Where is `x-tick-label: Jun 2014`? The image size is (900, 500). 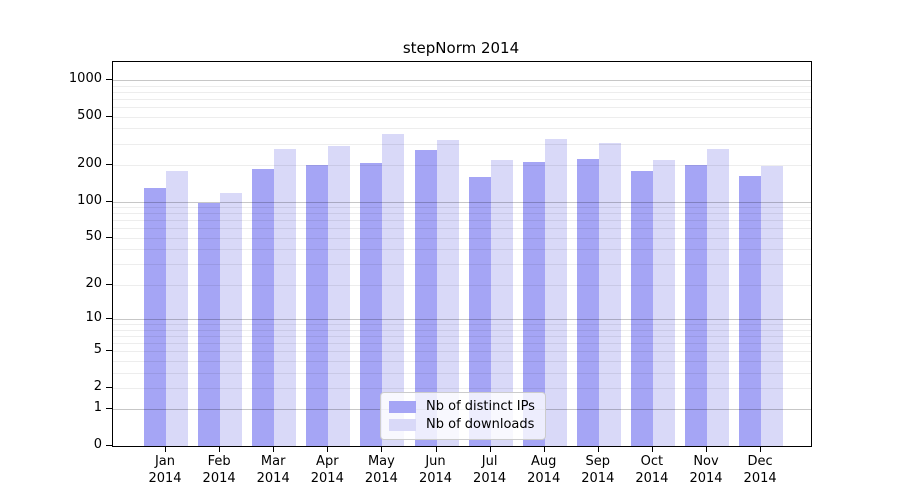 x-tick-label: Jun 2014 is located at coordinates (435, 470).